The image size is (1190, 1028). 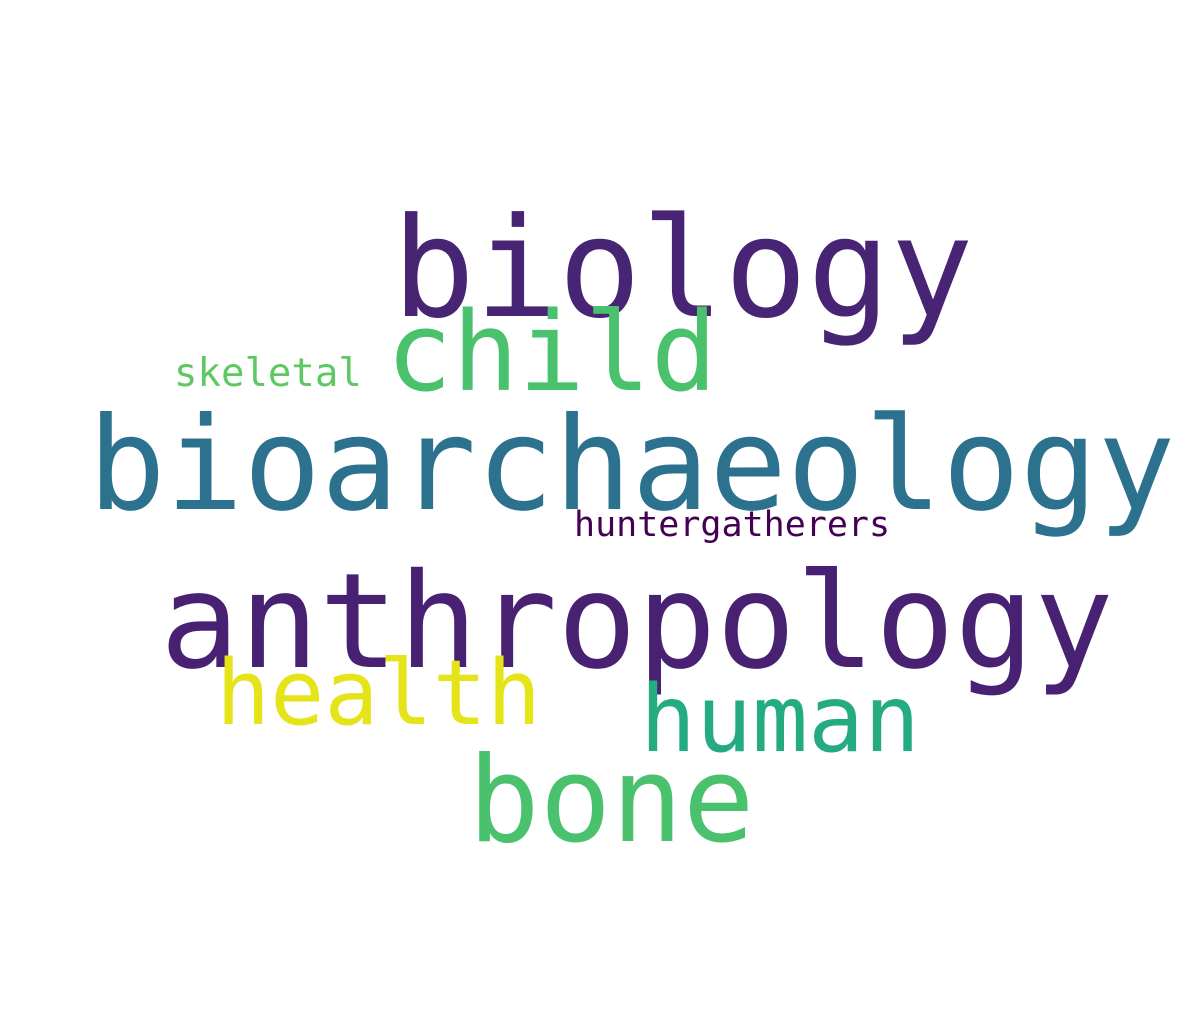 What do you see at coordinates (611, 801) in the screenshot?
I see `word-bone: bone` at bounding box center [611, 801].